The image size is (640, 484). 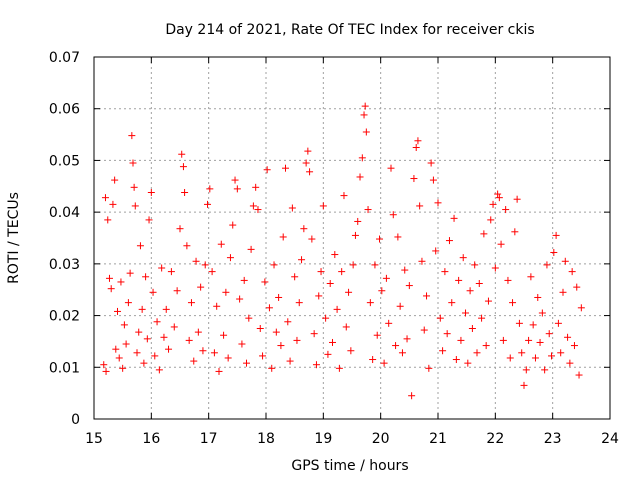 I want to click on y-tick-label: 0, so click(x=75, y=420).